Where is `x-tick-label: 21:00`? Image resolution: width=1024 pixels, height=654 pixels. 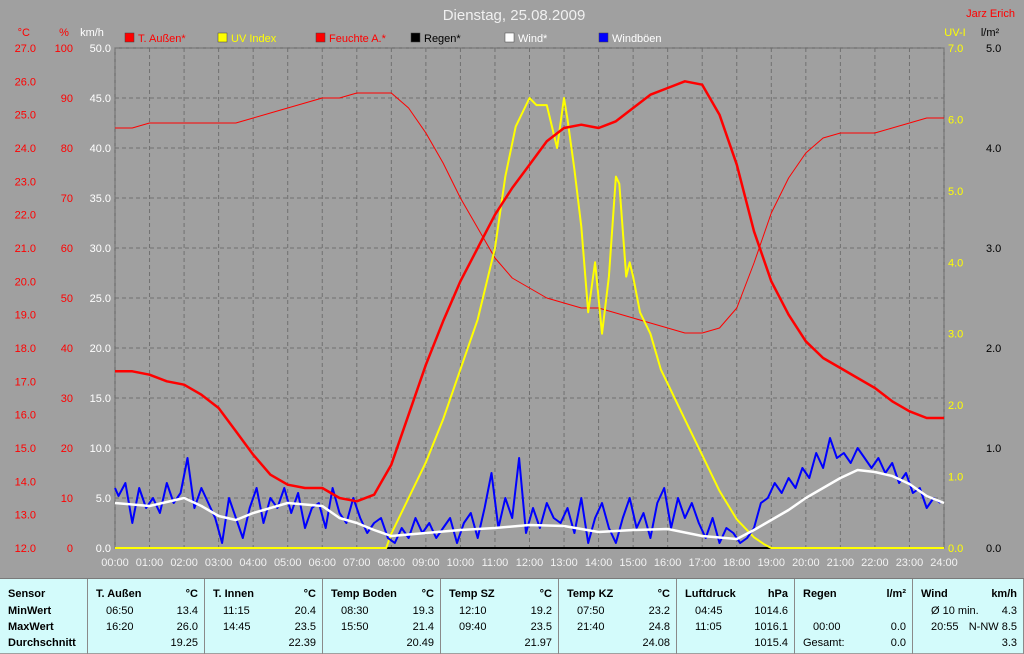 x-tick-label: 21:00 is located at coordinates (841, 563).